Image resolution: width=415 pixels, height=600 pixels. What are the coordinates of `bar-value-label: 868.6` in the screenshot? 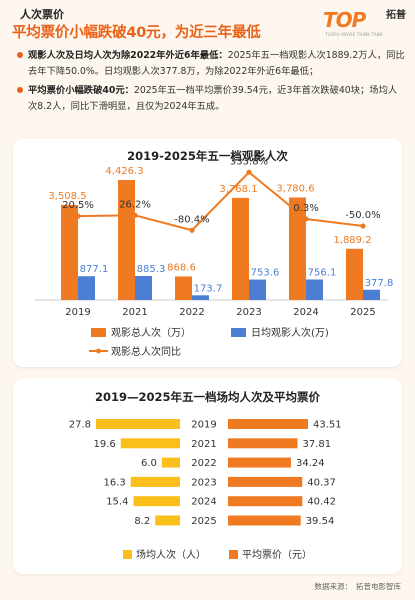 It's located at (181, 267).